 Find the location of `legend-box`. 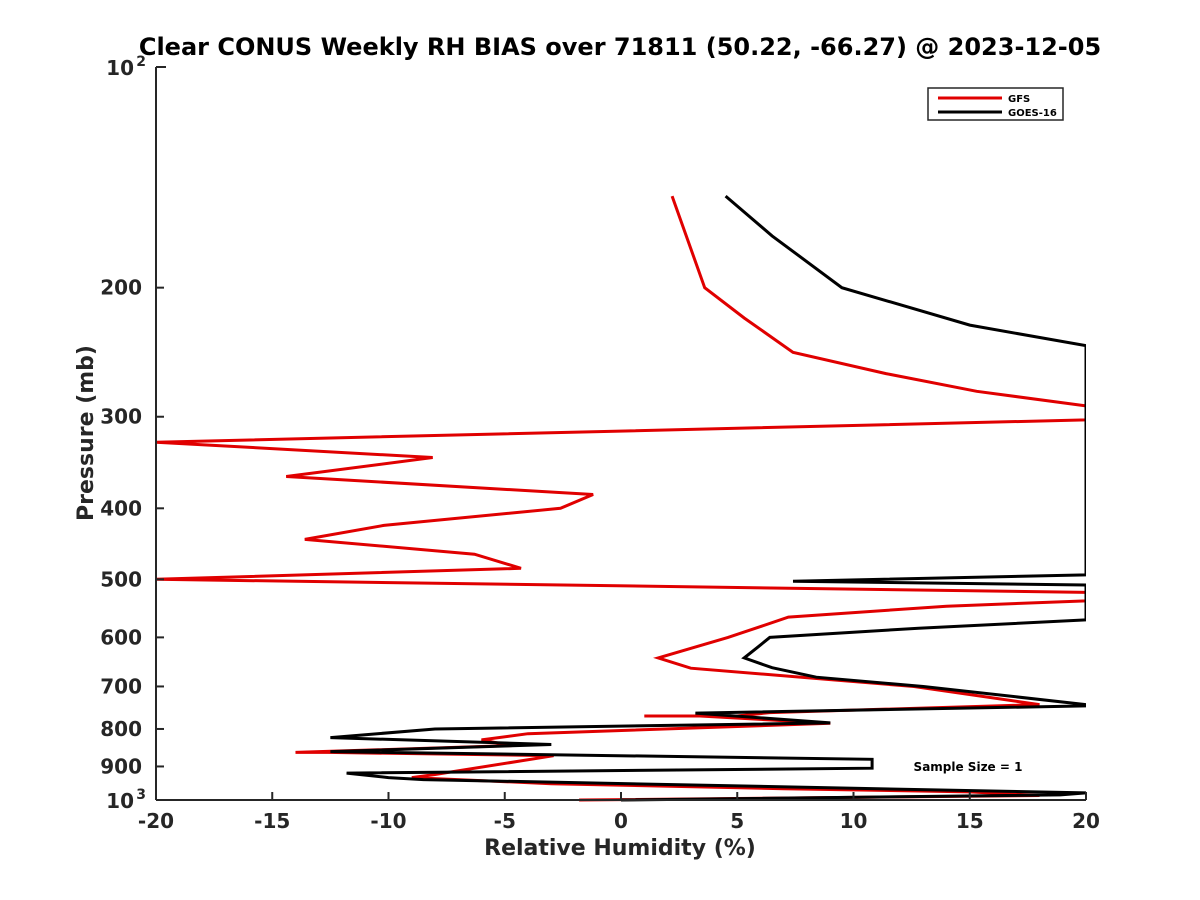

legend-box is located at coordinates (995, 104).